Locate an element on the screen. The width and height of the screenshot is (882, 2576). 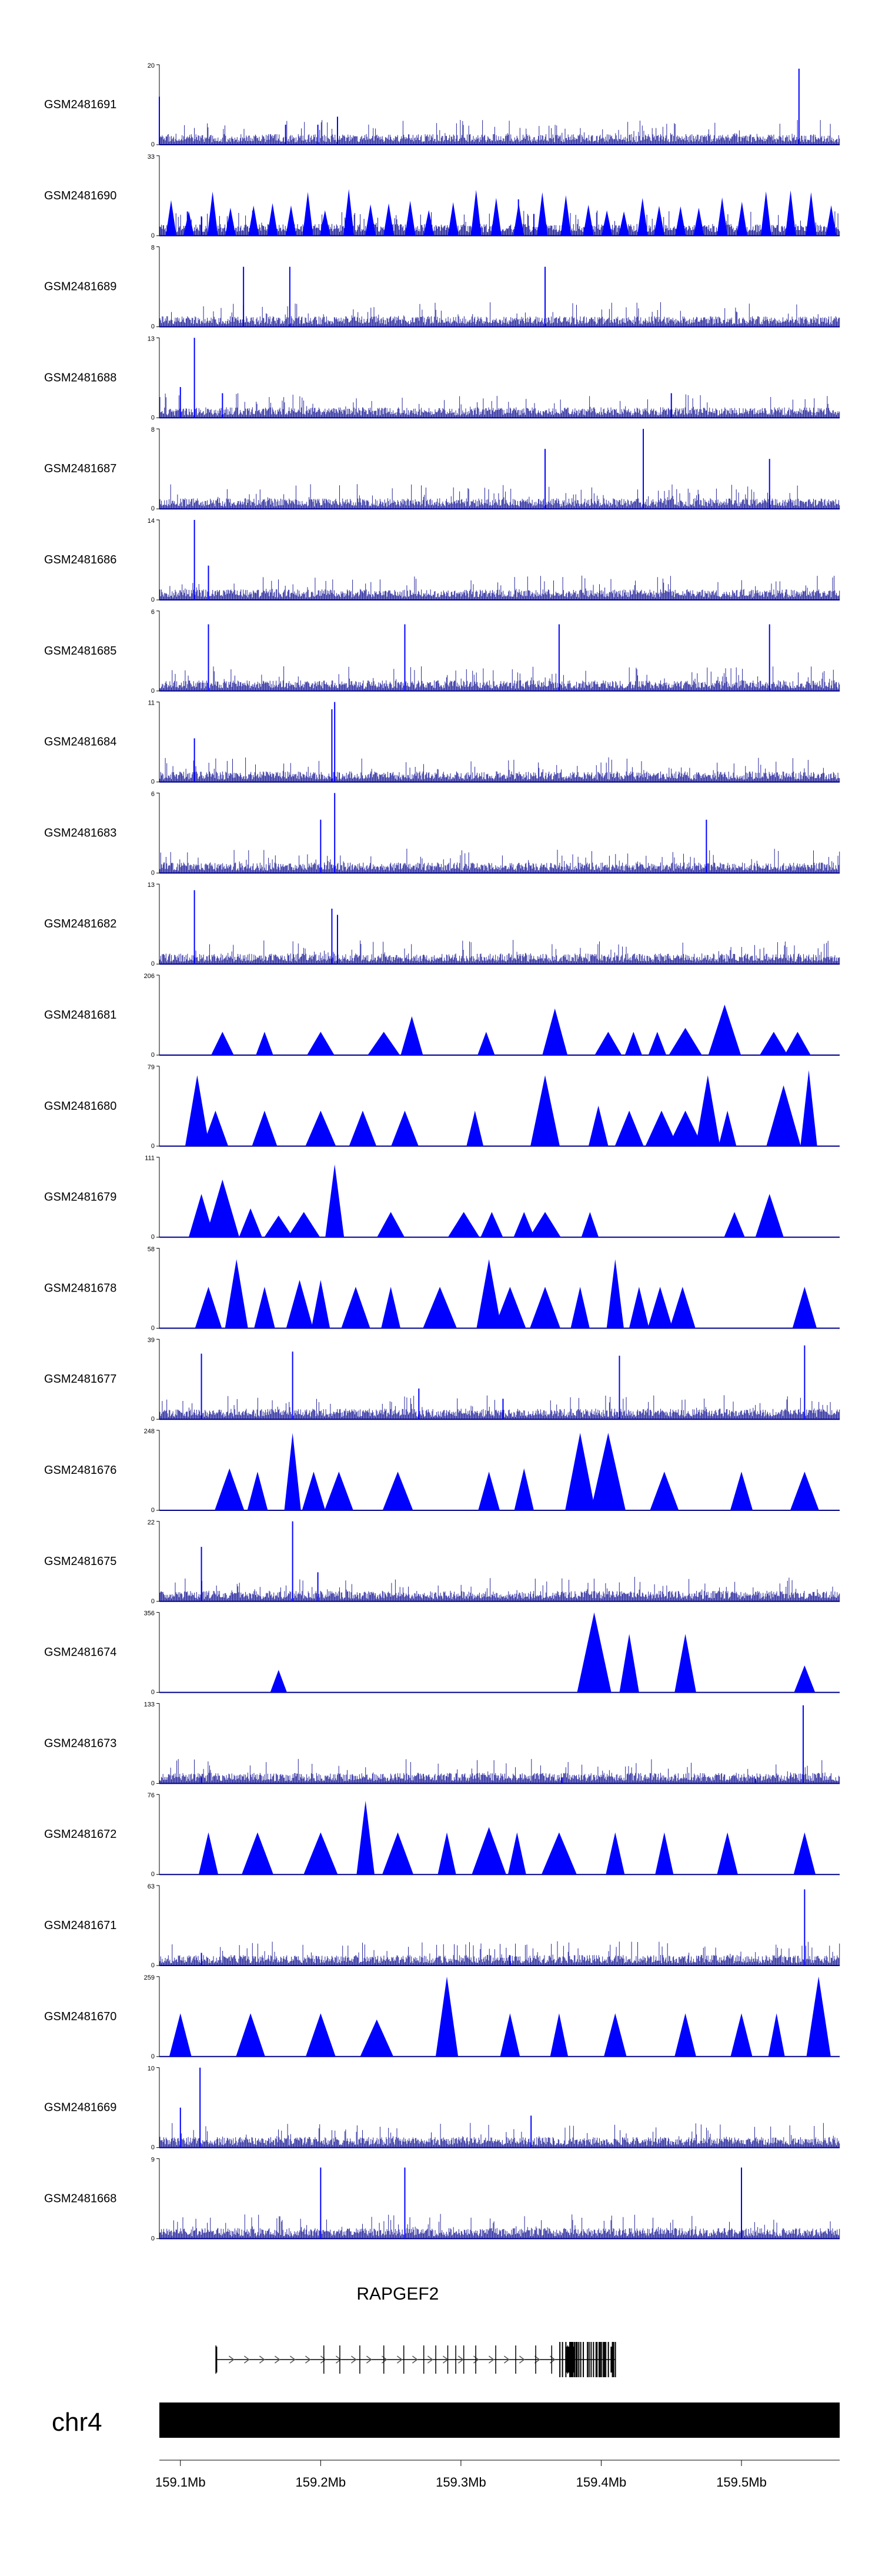
x-tick-label: 159.4Mb is located at coordinates (601, 2482).